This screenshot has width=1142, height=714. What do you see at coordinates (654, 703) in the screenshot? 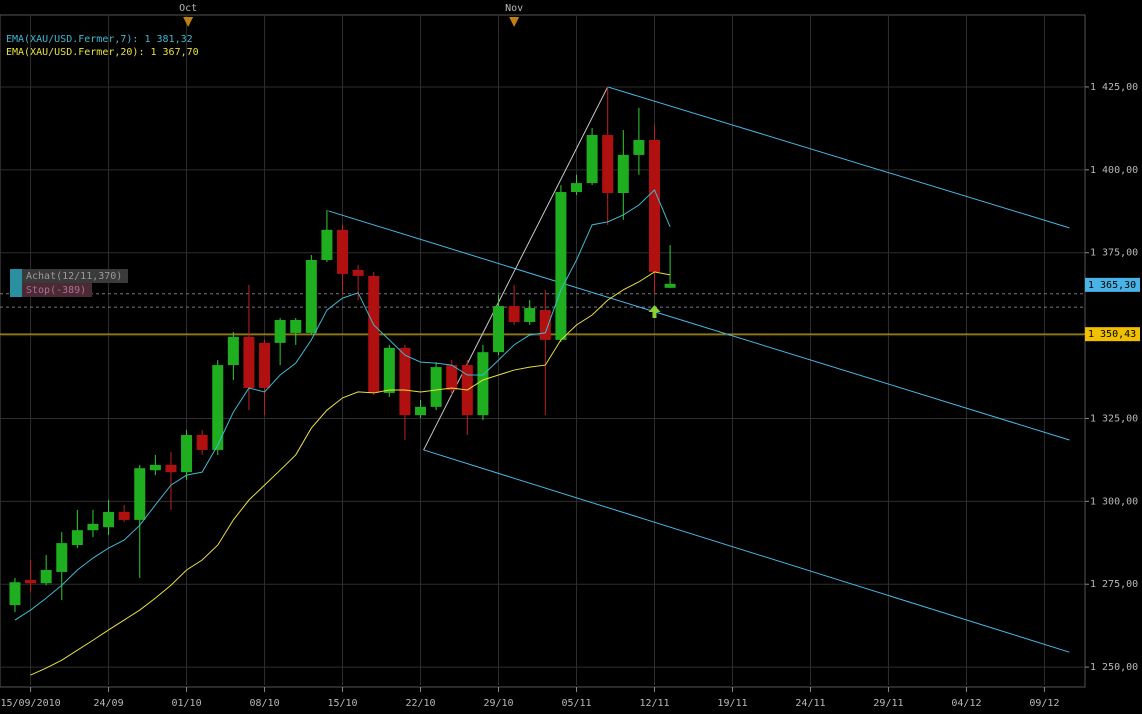
I see `x-tick-label: 12/11` at bounding box center [654, 703].